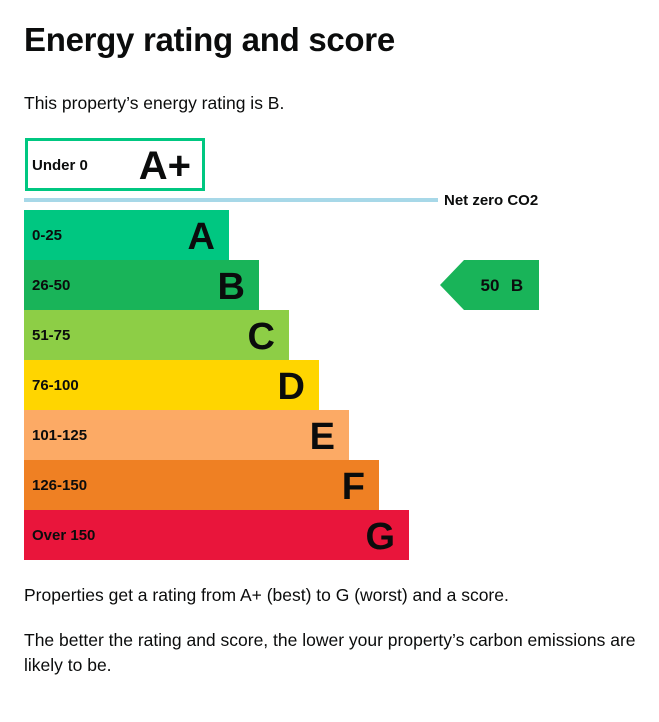  Describe the element at coordinates (115, 164) in the screenshot. I see `band-aplus-box` at that location.